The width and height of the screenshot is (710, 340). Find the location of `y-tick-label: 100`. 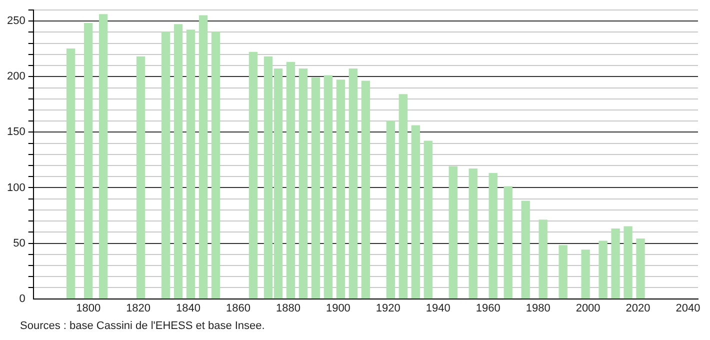

y-tick-label: 100 is located at coordinates (16, 188).